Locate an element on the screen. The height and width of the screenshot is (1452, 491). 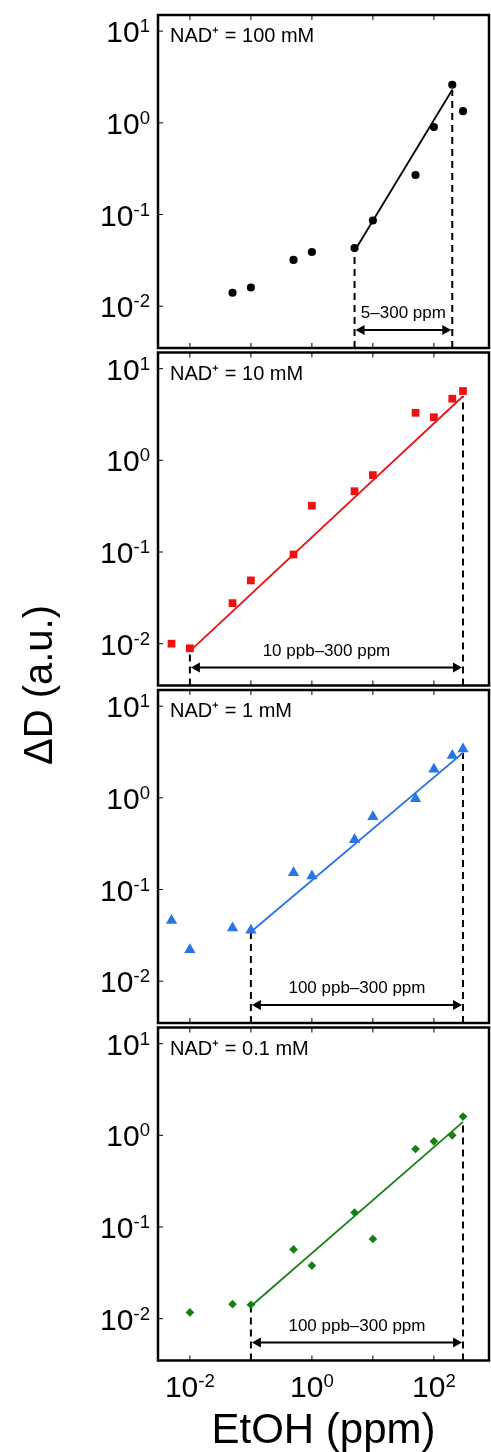
text: NAD⁺ = 100 mM is located at coordinates (242, 35).